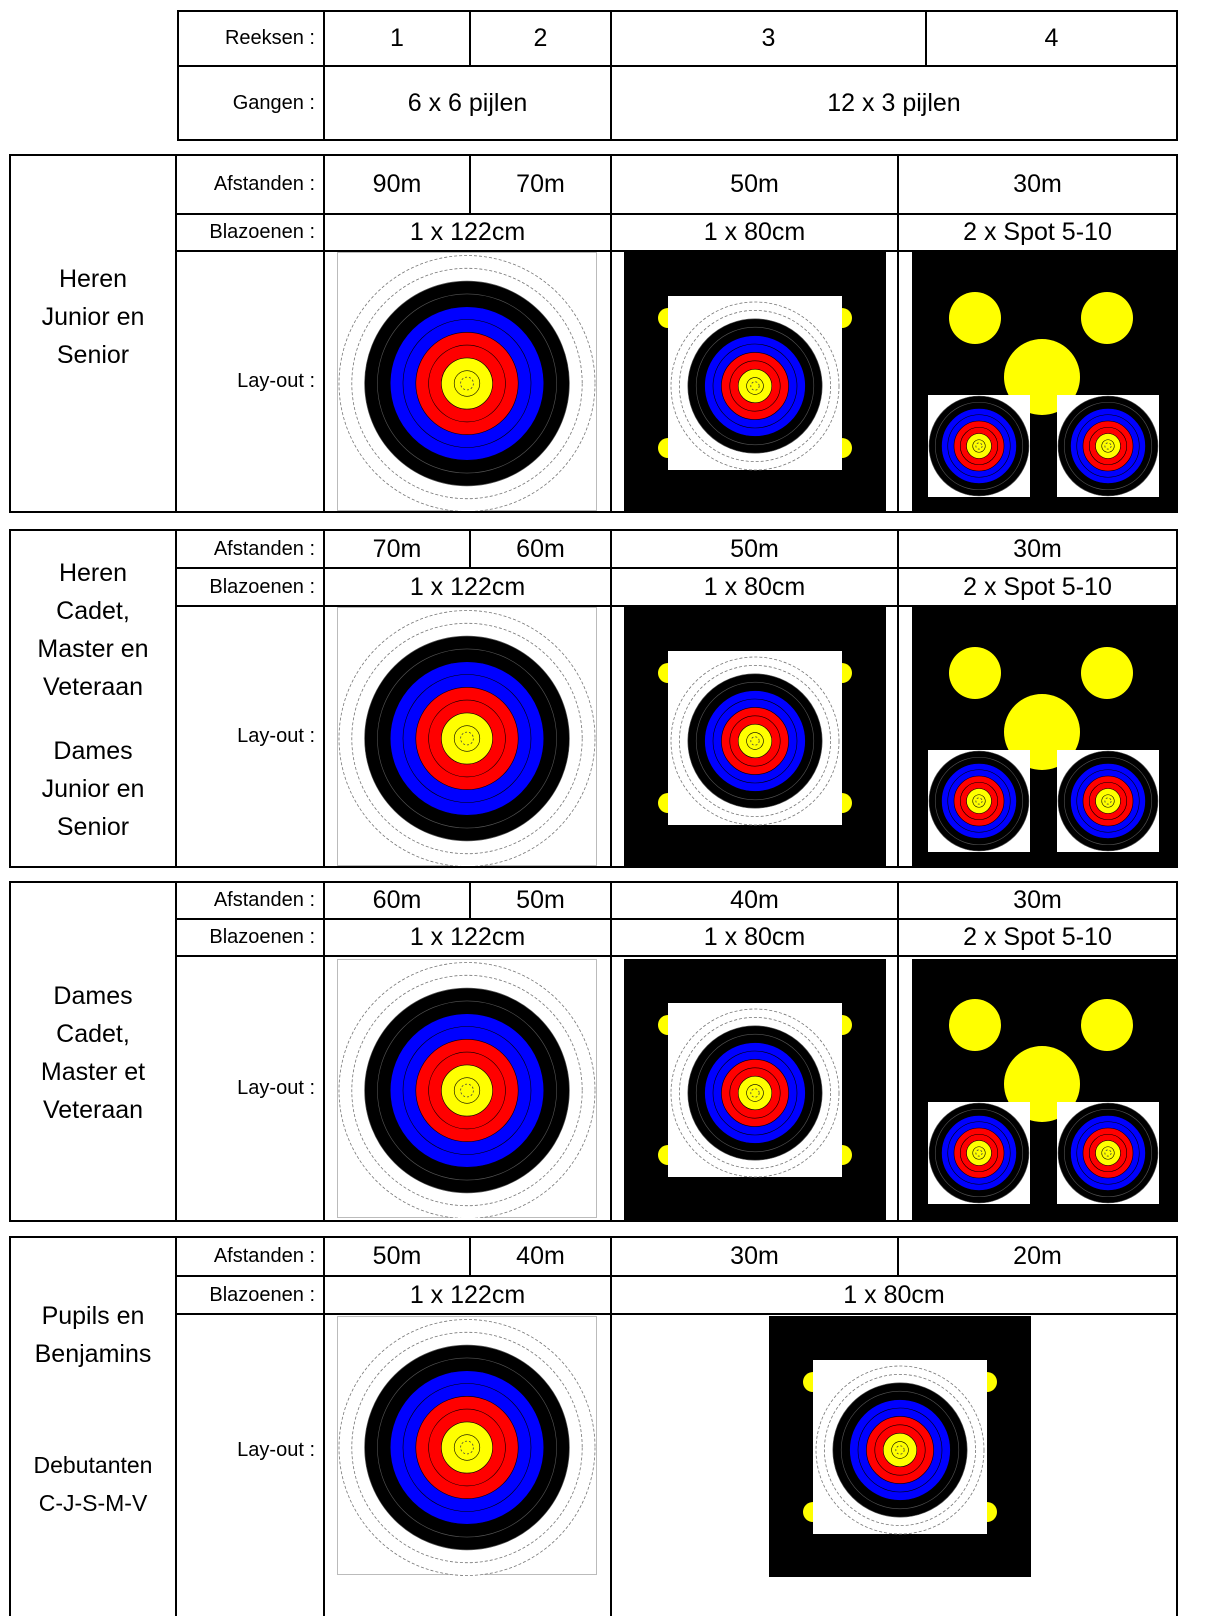  I want to click on distance-1: 60m, so click(397, 900).